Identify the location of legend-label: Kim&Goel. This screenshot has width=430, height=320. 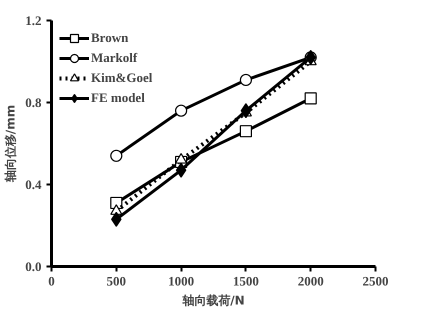
(121, 78).